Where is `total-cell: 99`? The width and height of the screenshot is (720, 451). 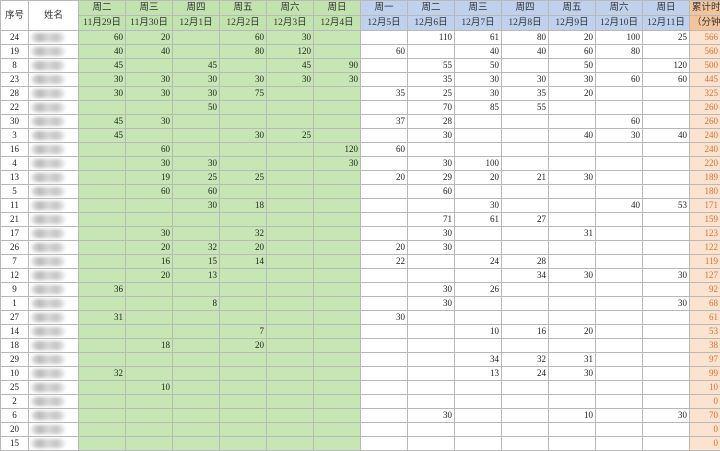
total-cell: 99 is located at coordinates (705, 374).